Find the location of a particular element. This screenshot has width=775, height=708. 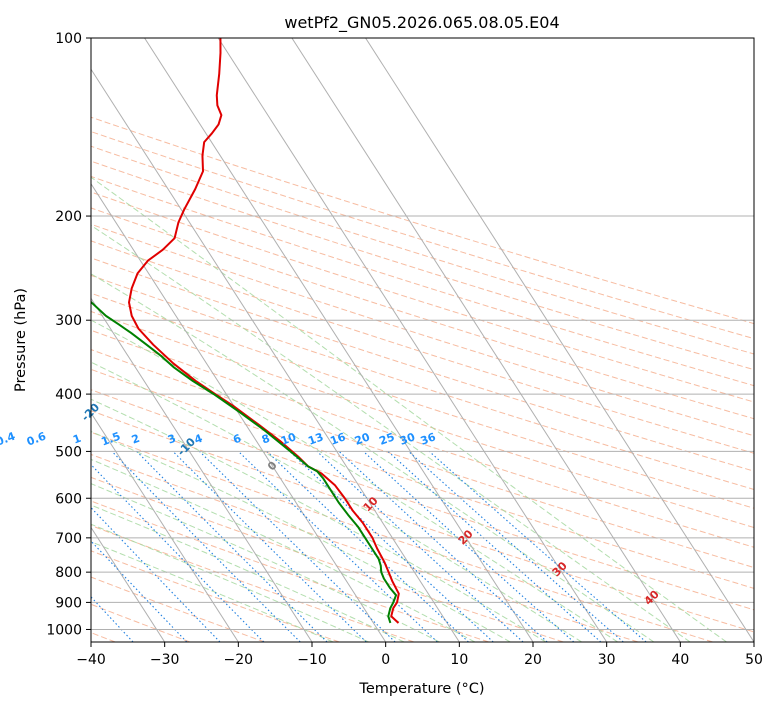

y-tick-label-9: 1000 is located at coordinates (64, 630).